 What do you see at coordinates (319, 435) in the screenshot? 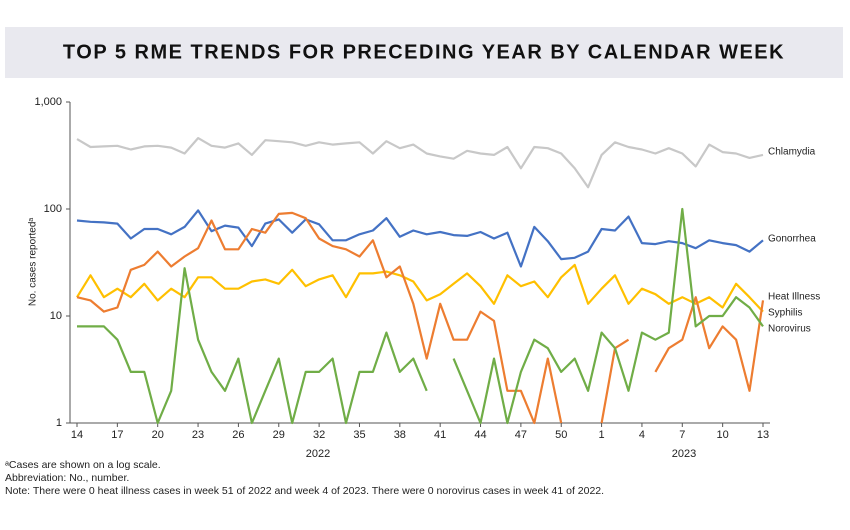
I see `x-tick-label: 32` at bounding box center [319, 435].